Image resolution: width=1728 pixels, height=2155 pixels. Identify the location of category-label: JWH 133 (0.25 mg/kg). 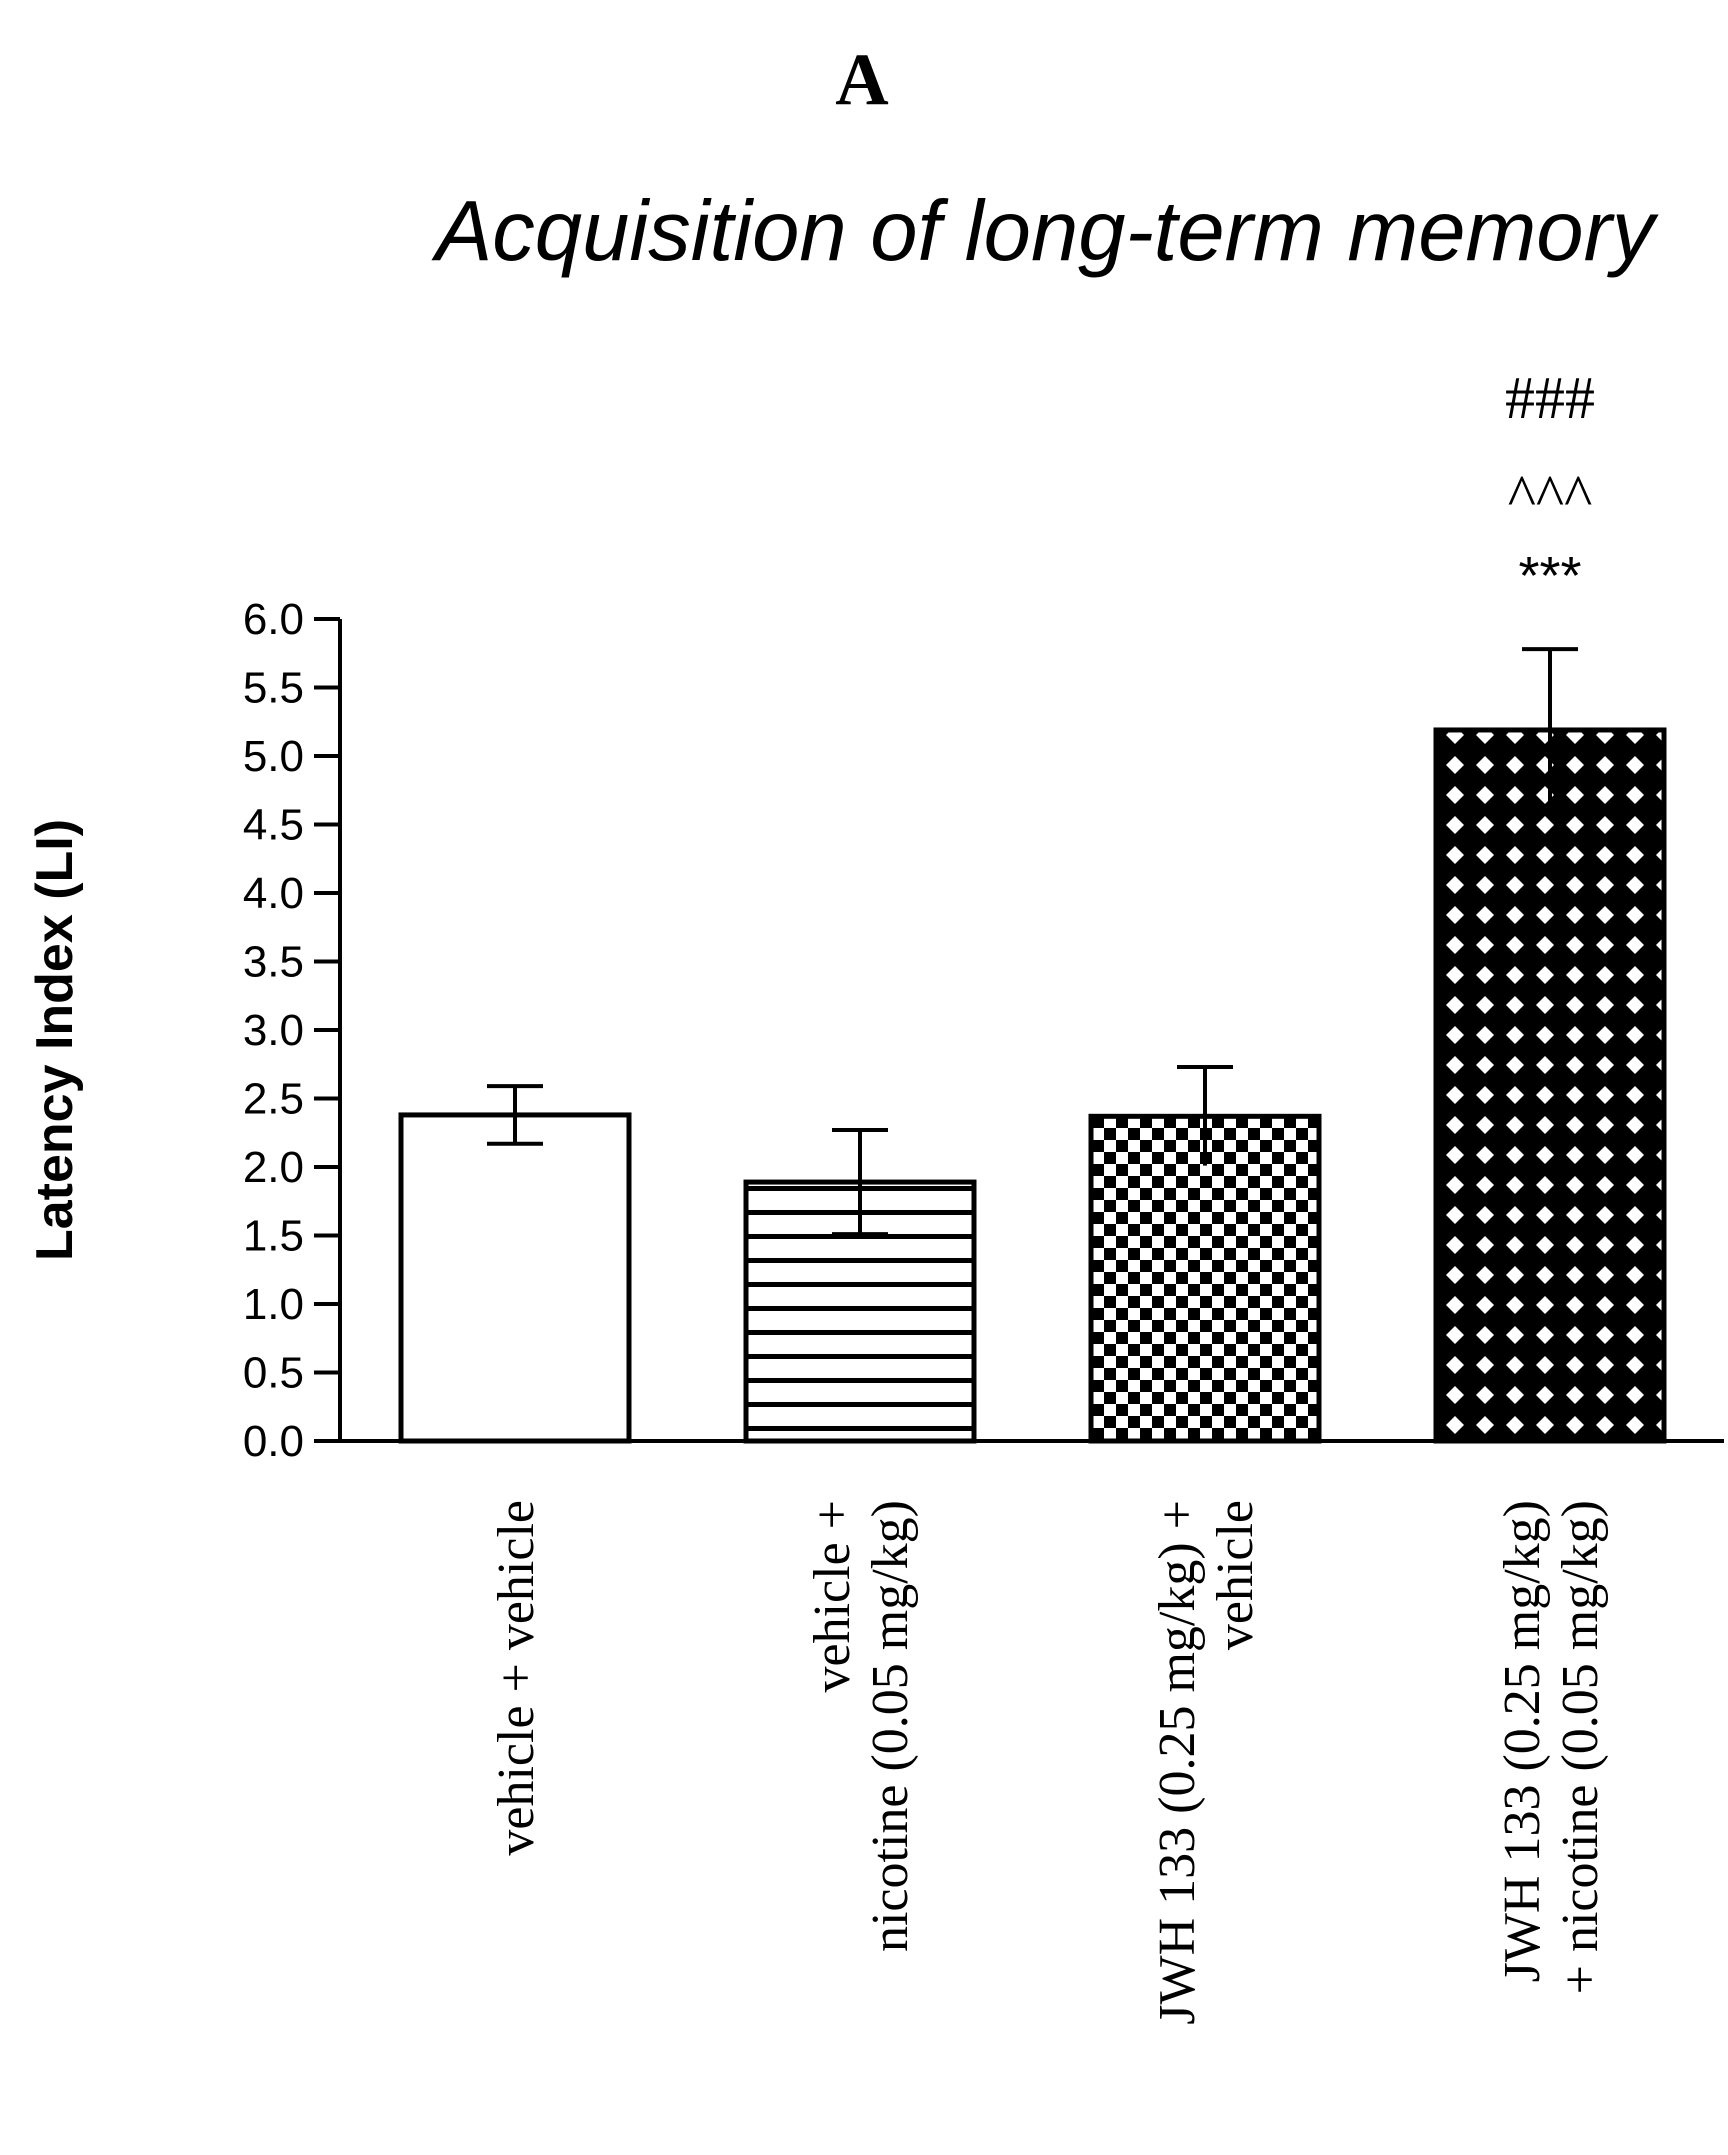
(1522, 1741).